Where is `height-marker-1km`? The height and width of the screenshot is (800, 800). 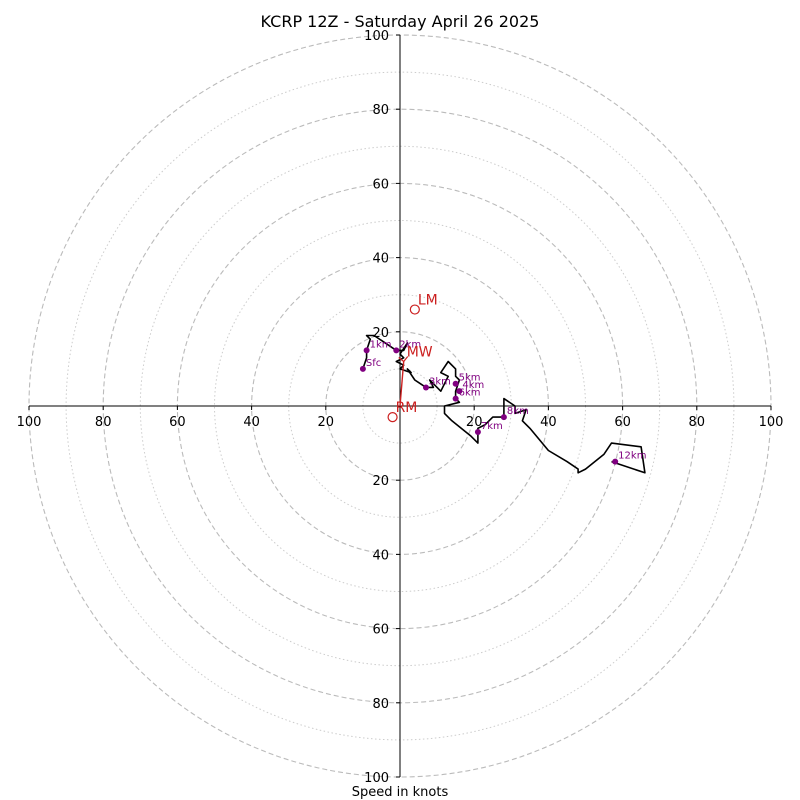 height-marker-1km is located at coordinates (366, 350).